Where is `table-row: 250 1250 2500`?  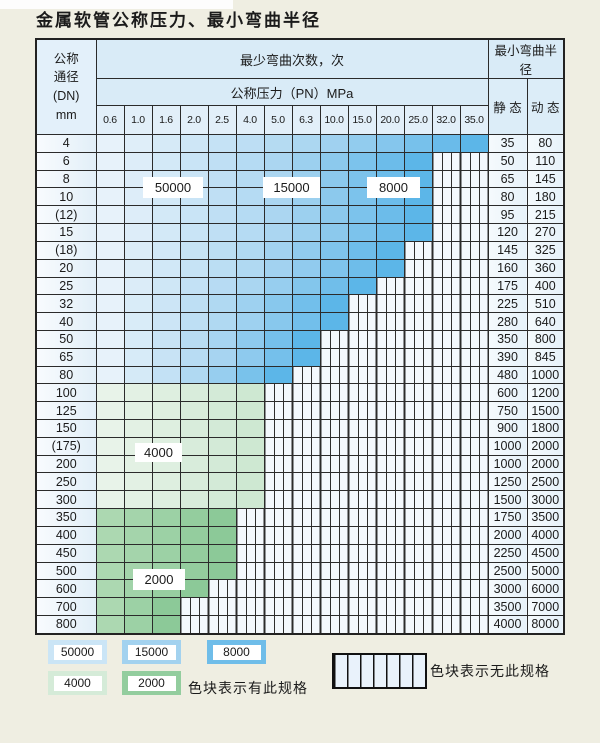
table-row: 250 1250 2500 is located at coordinates (300, 482).